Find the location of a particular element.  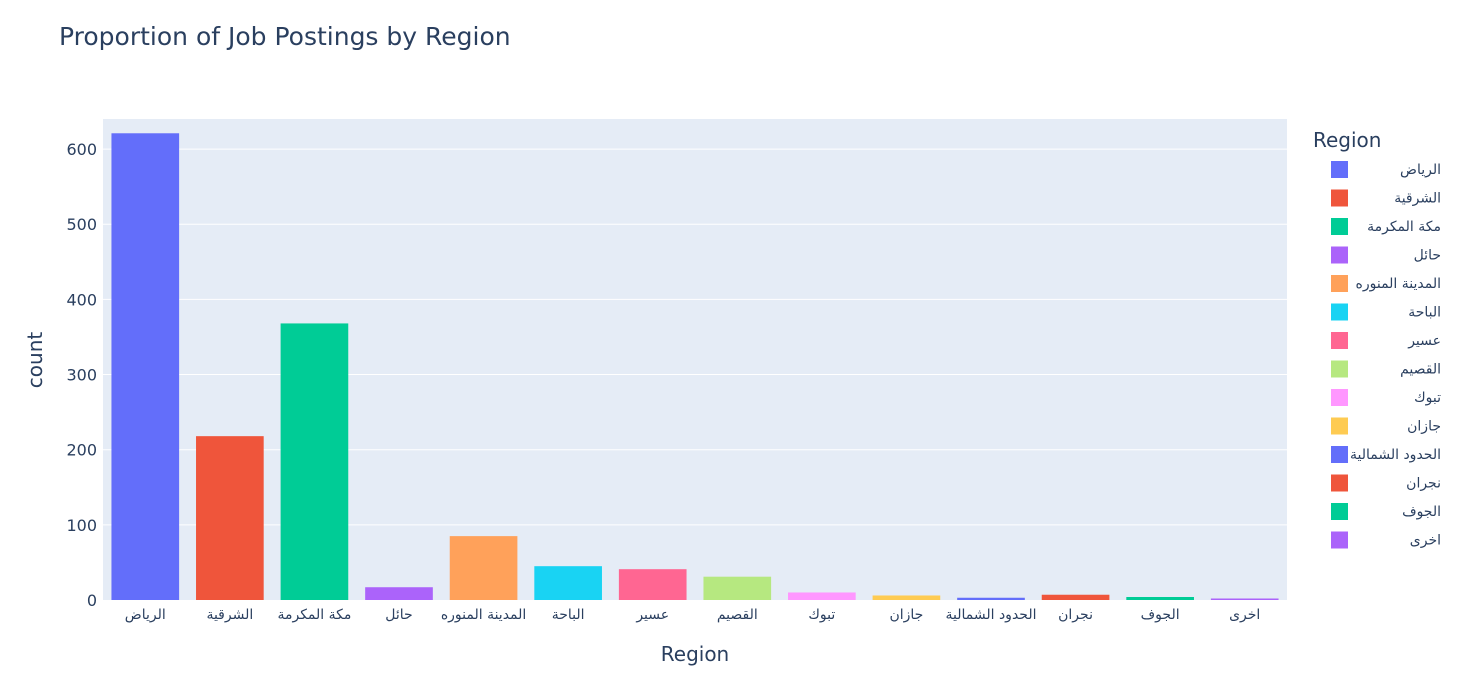

x-tick-label: الباحة is located at coordinates (568, 615).